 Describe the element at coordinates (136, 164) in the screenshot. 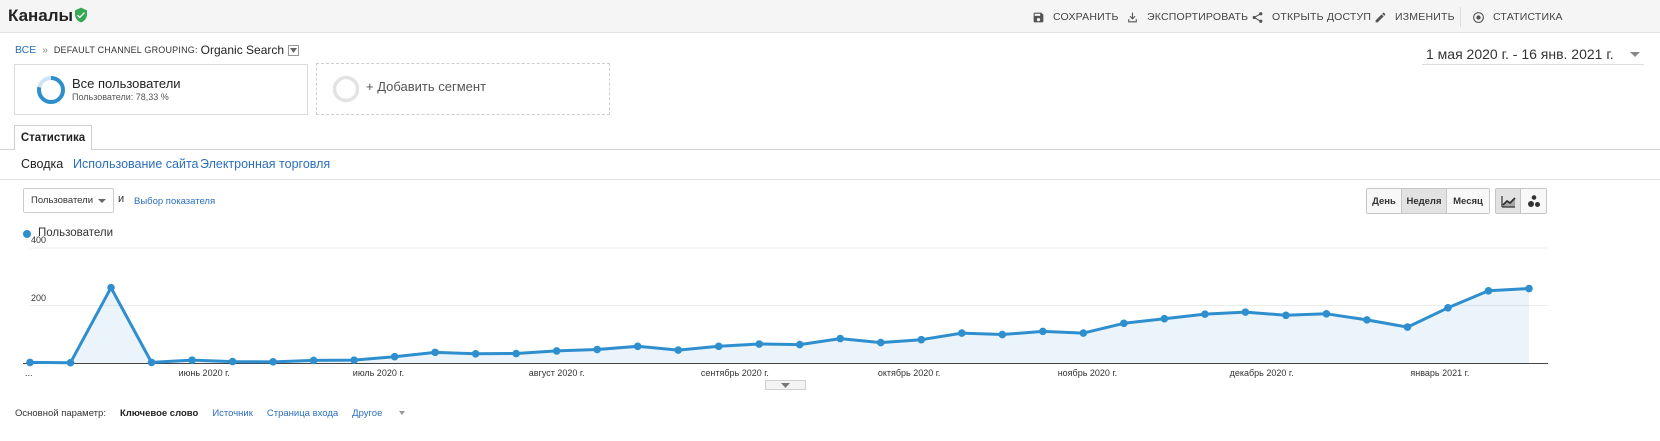

I see `subtab-site-usage: Использование сайта` at that location.